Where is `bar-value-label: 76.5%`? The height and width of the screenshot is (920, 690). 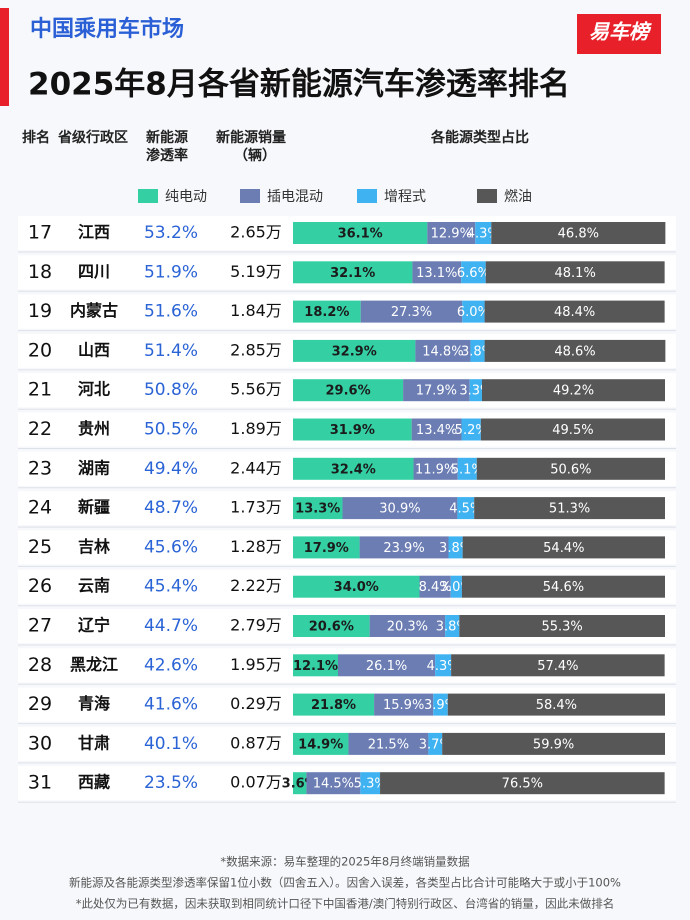 bar-value-label: 76.5% is located at coordinates (522, 784).